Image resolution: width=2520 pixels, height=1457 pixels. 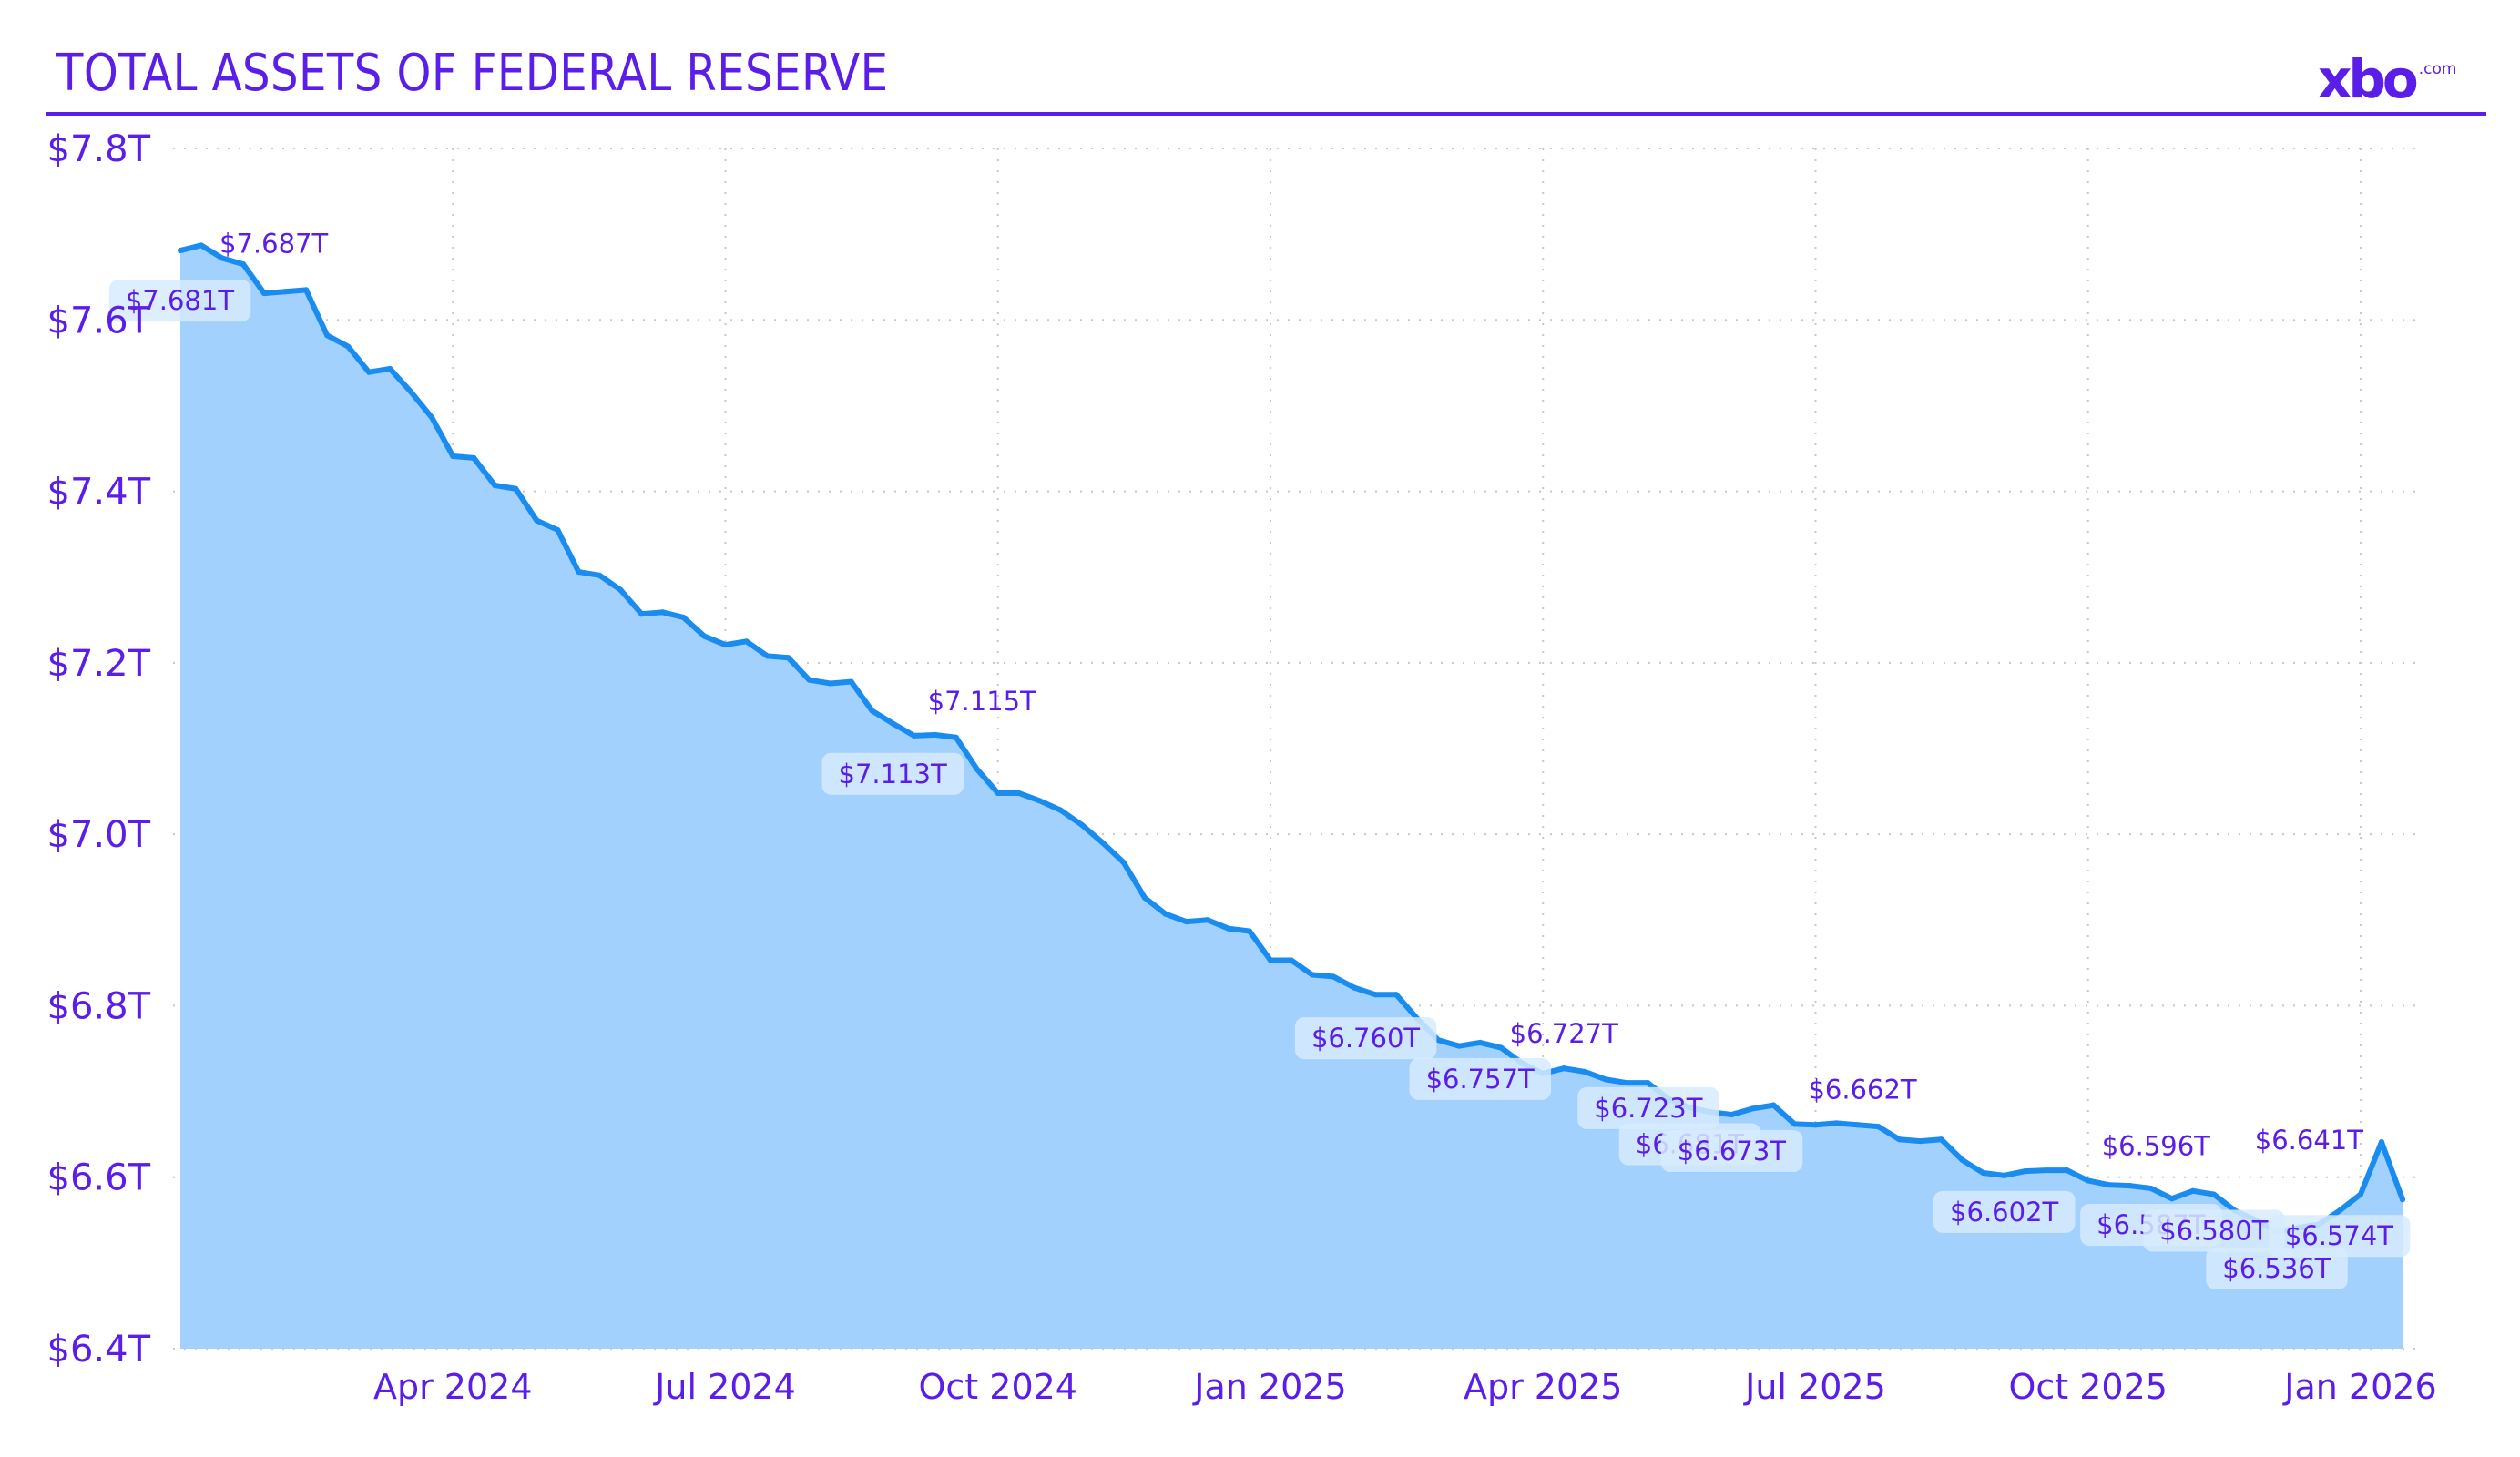 I want to click on x-tick-label: Jan 2025, so click(x=1269, y=1387).